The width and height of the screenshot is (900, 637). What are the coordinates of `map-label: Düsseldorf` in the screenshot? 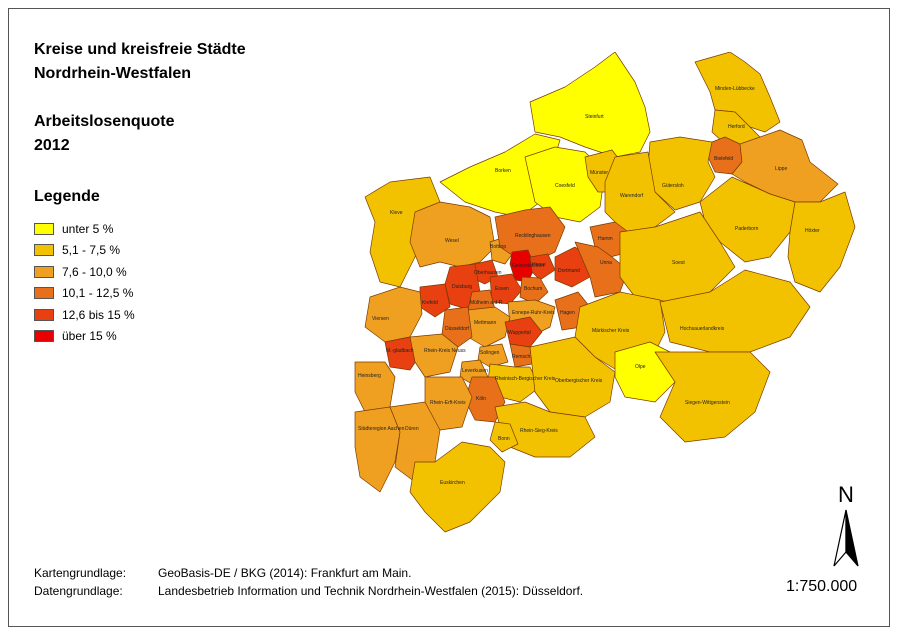 It's located at (457, 329).